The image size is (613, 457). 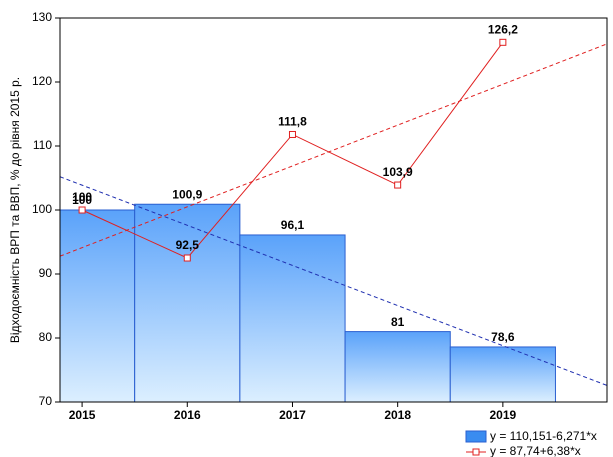 I want to click on data-label: 96,1, so click(x=293, y=225).